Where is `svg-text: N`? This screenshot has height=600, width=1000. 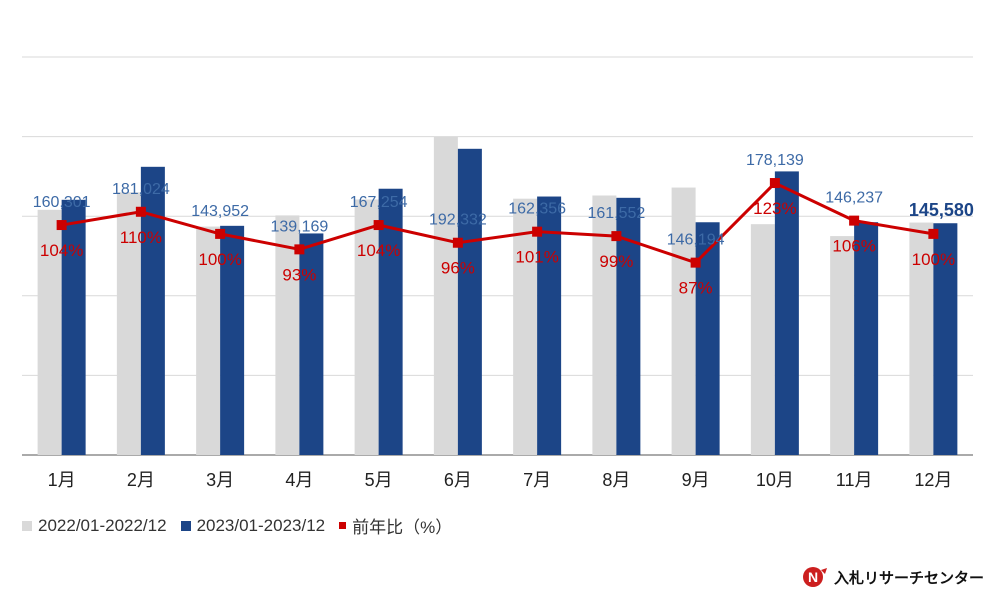
svg-text: N is located at coordinates (813, 577).